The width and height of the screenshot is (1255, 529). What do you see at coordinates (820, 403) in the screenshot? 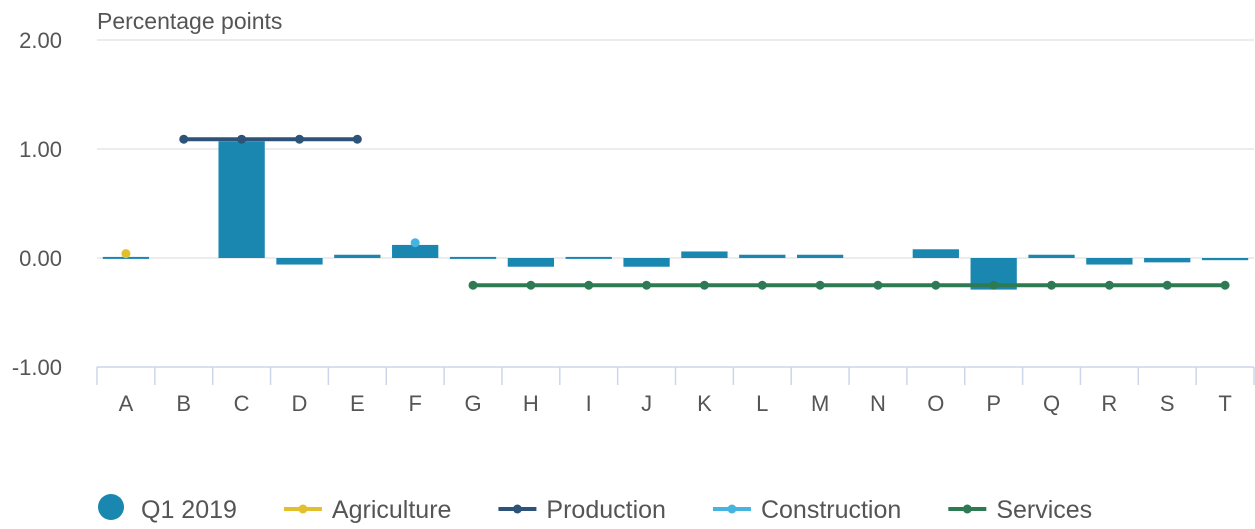
I see `x-tick-label: M` at bounding box center [820, 403].